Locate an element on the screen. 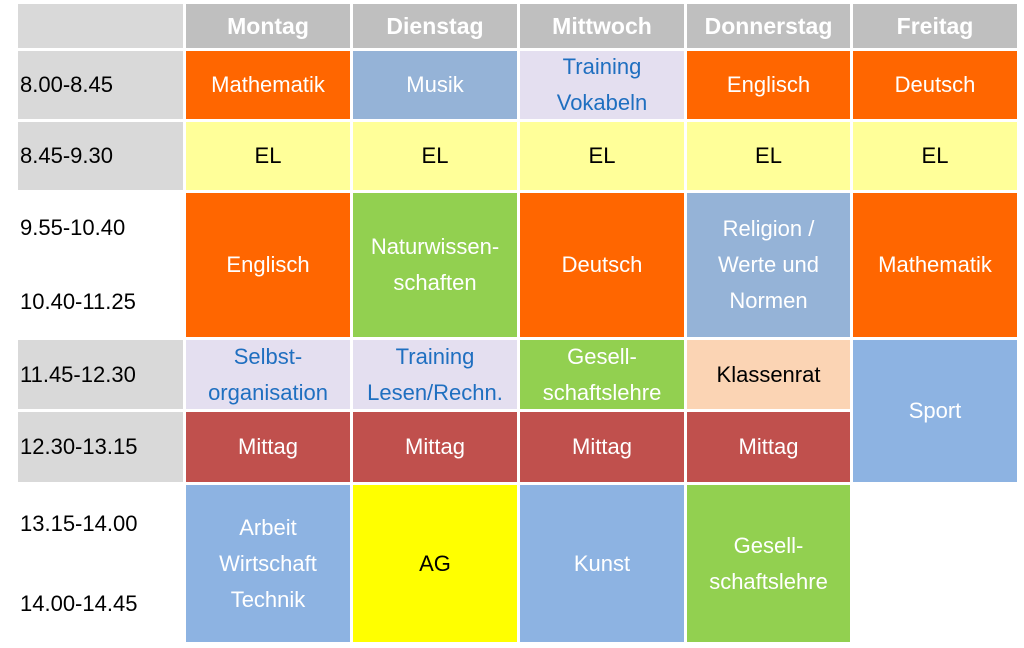 The height and width of the screenshot is (648, 1024). time-cell: 8.45-9.30 is located at coordinates (100, 156).